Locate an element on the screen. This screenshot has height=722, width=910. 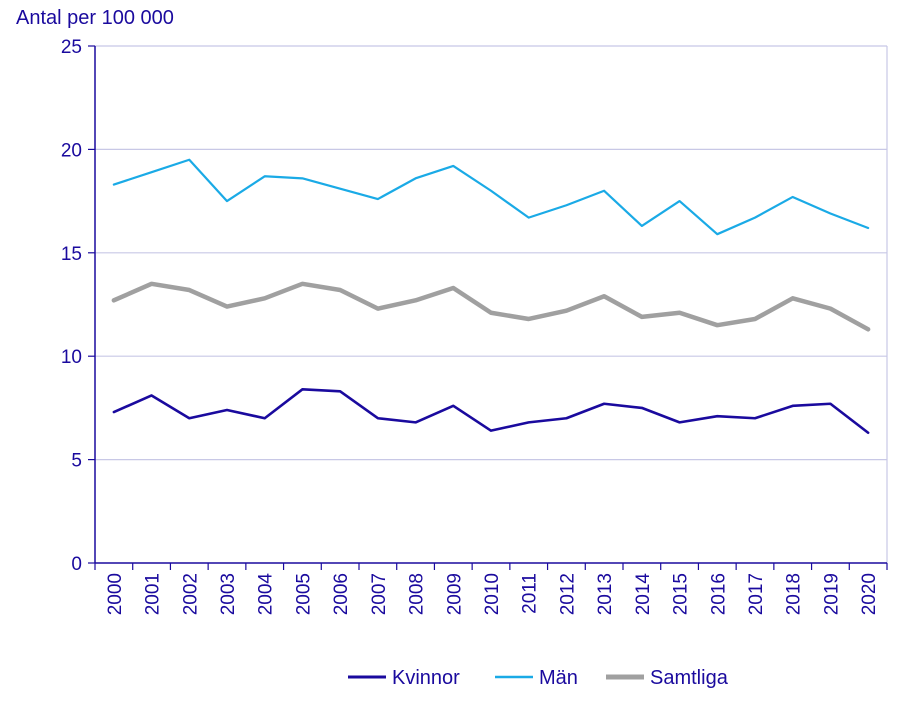
legend-label: Samtliga is located at coordinates (689, 678).